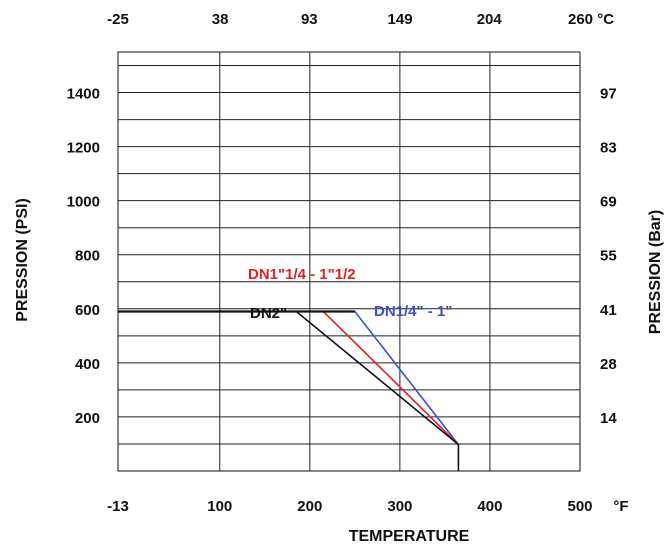  I want to click on series-label-blue: DN1/4" - 1", so click(413, 311).